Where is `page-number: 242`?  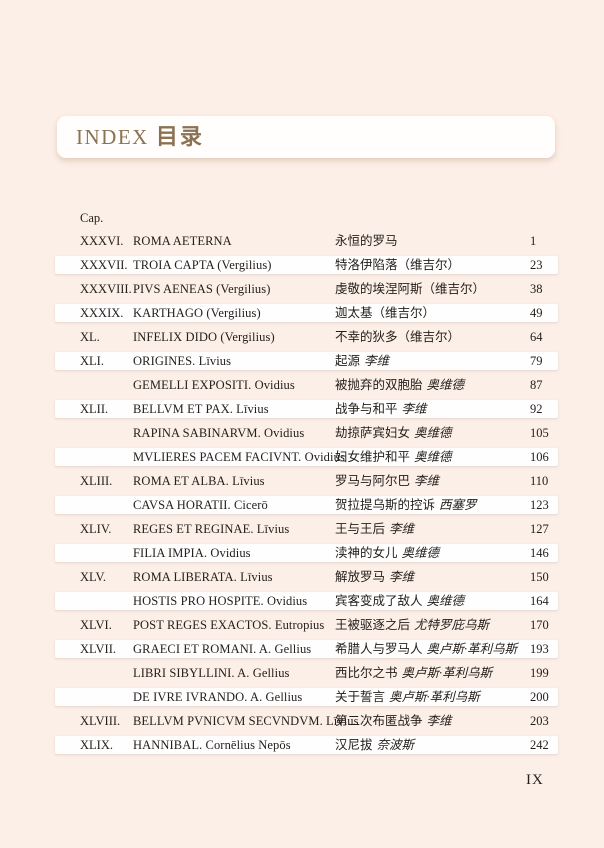
page-number: 242 is located at coordinates (539, 745).